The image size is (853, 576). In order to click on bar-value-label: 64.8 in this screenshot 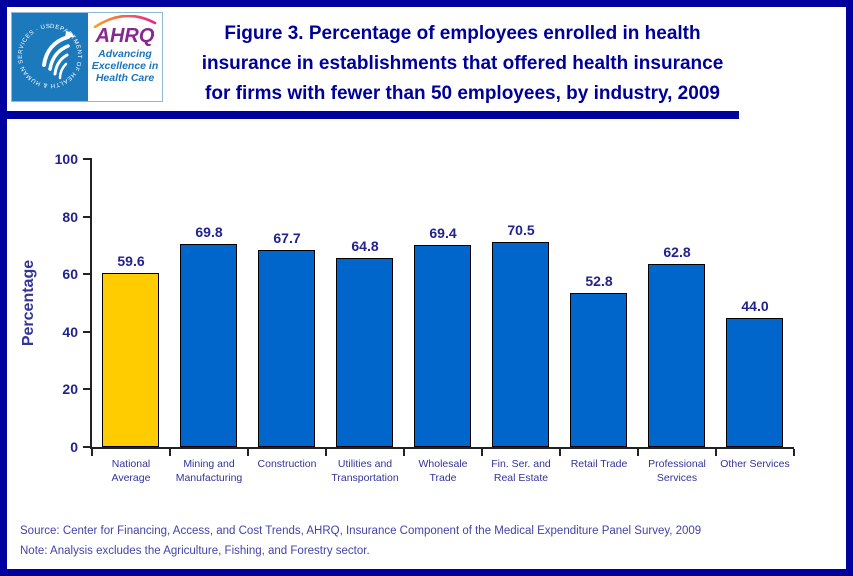, I will do `click(365, 246)`.